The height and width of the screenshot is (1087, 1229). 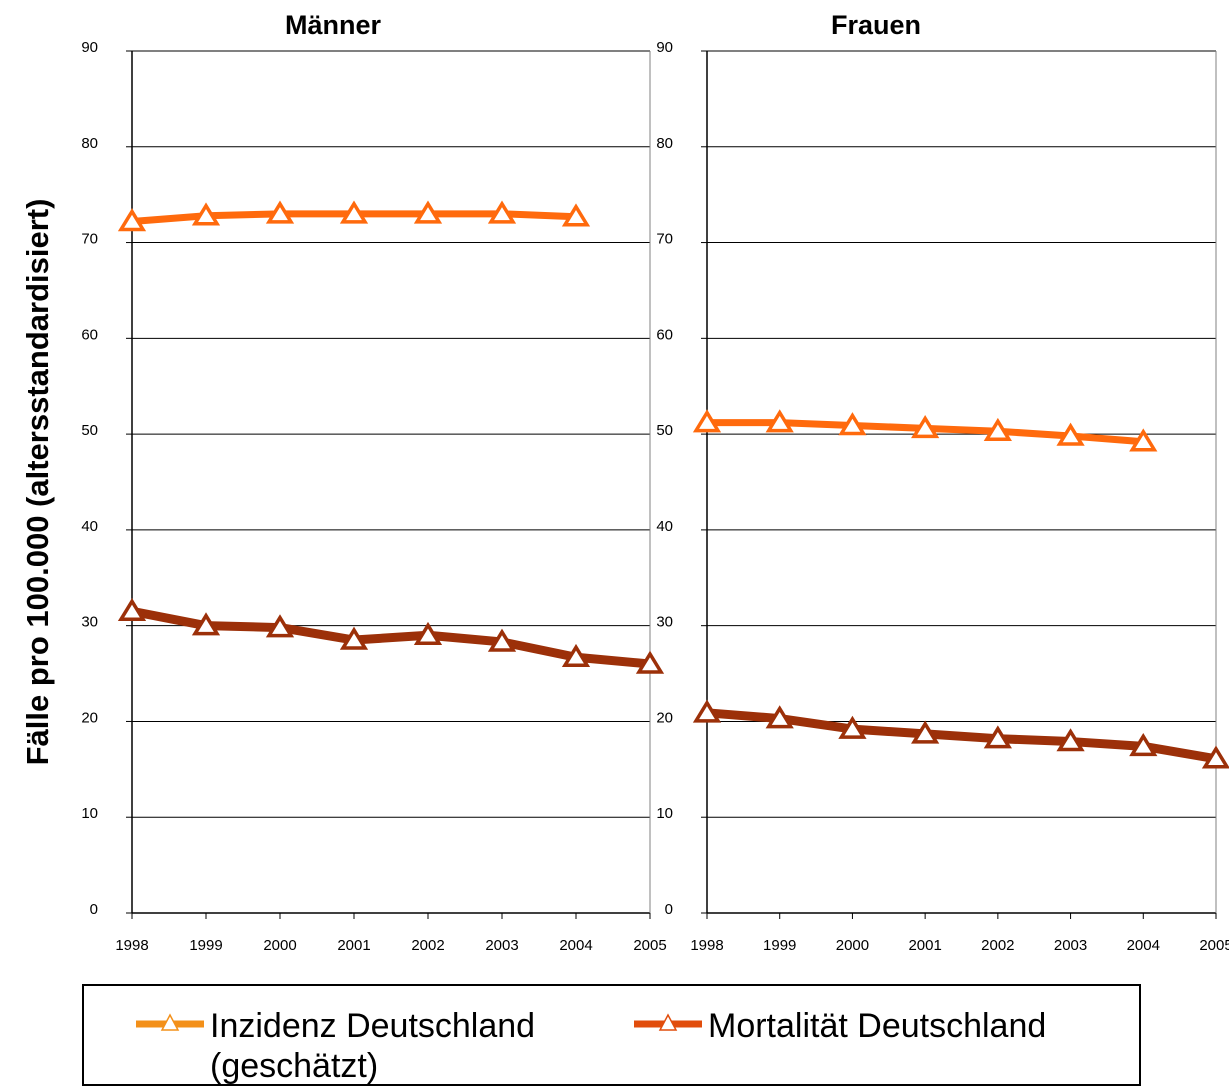 I want to click on panel-title: Frauen, so click(x=876, y=25).